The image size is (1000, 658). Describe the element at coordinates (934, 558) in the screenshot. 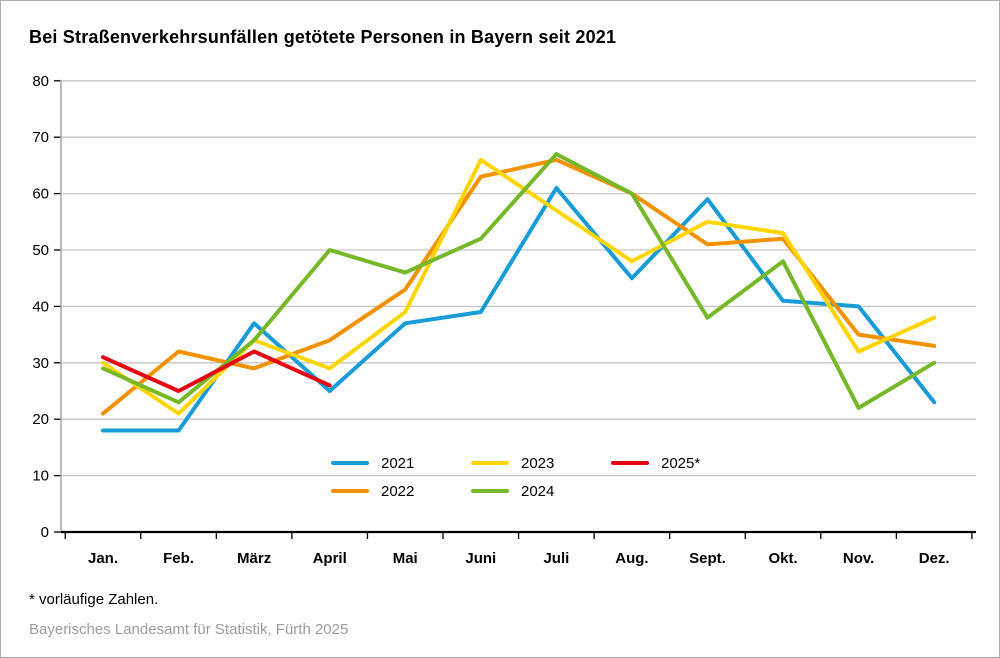

I see `x-tick-label-Dez: Dez.` at that location.